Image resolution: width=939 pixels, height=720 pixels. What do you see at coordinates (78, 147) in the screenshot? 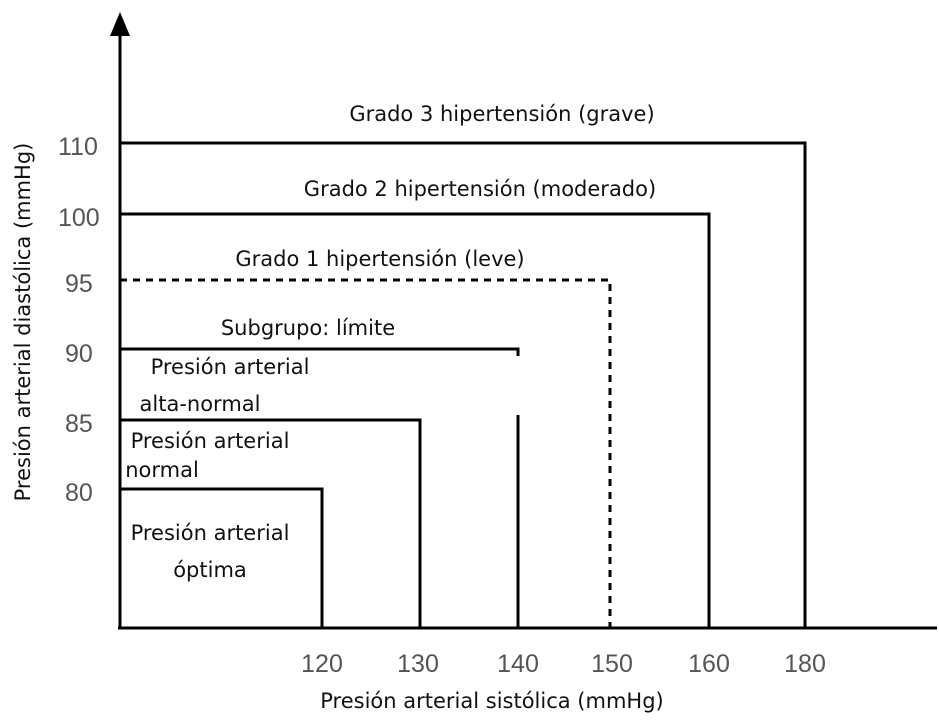
I see `y-tick-110: 110` at bounding box center [78, 147].